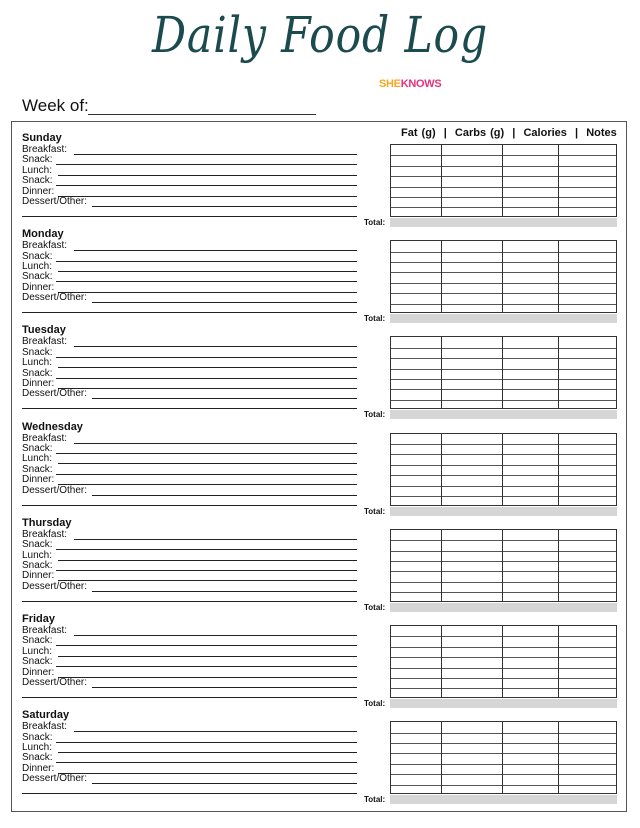 The height and width of the screenshot is (828, 640). What do you see at coordinates (410, 84) in the screenshot?
I see `sheknows-logo: SHEKNOWS` at bounding box center [410, 84].